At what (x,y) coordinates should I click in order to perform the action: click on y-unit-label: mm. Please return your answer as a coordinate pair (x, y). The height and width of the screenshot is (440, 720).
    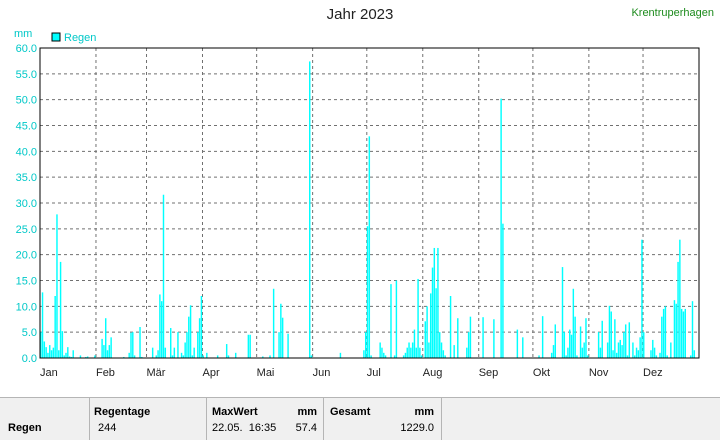
    Looking at the image, I should click on (23, 34).